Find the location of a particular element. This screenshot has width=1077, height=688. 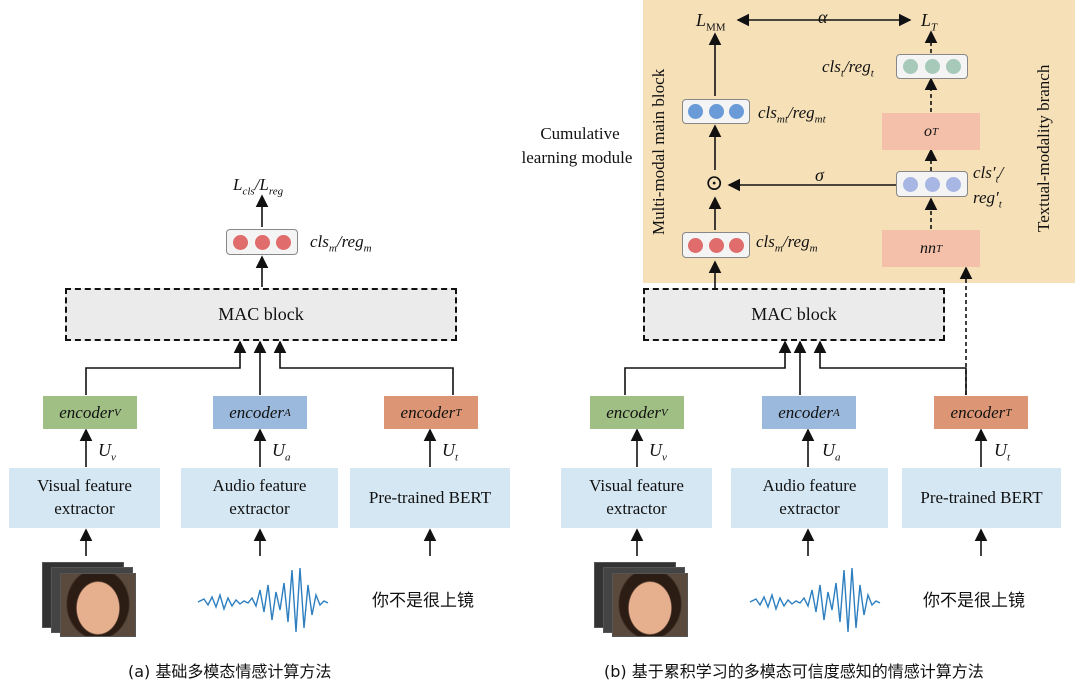

audio-extractor-b: Audio feature extractor is located at coordinates (809, 498).